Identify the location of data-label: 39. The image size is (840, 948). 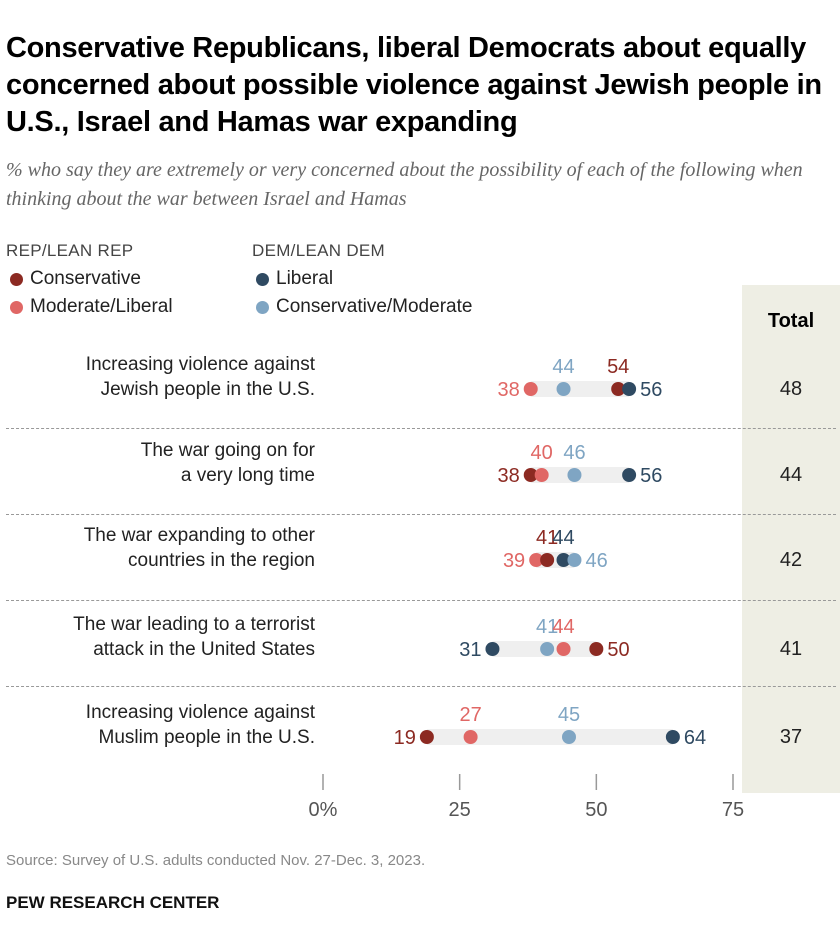
(514, 561).